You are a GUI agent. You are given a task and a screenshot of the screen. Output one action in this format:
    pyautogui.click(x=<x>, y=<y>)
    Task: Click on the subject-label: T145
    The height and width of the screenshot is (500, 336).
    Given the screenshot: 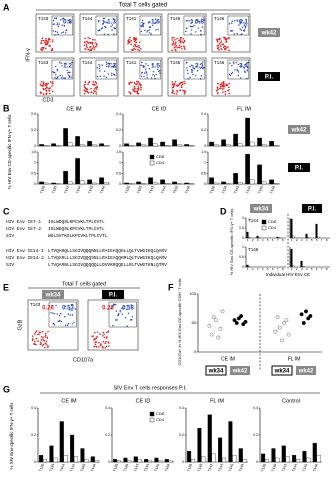 What is the action you would take?
    pyautogui.click(x=175, y=62)
    